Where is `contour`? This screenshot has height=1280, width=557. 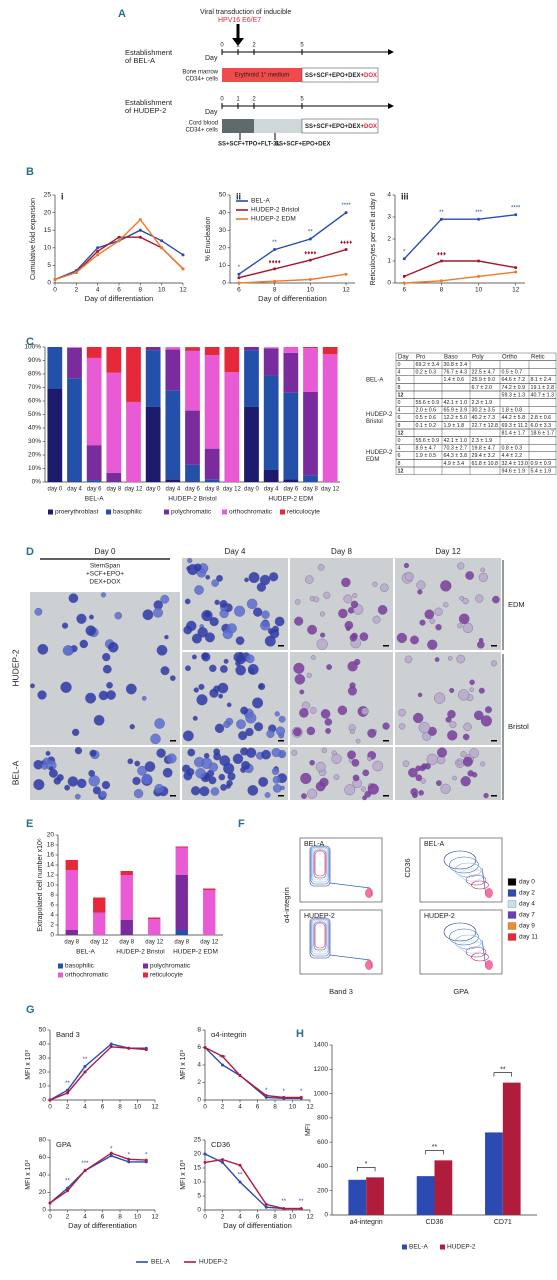 contour is located at coordinates (320, 863).